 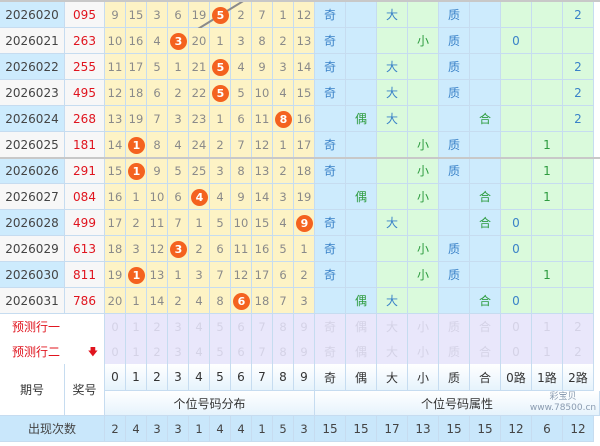 I want to click on count-row: 出现次数 2 4 3 3 1 4 4 1 5 3 15 15 17 13 15 15 12 6 12, so click(x=297, y=429).